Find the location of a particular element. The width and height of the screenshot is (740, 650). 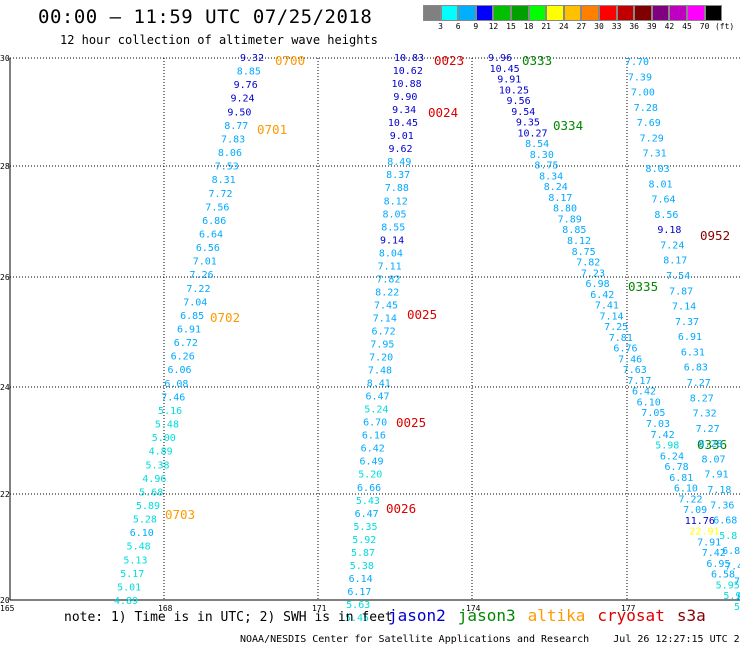

swh-value: 6.17 is located at coordinates (359, 592).